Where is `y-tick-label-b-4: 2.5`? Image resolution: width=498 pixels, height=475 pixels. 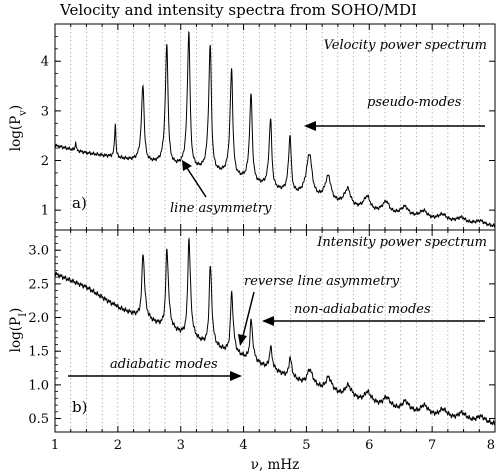
y-tick-label-b-4: 2.5 is located at coordinates (38, 284).